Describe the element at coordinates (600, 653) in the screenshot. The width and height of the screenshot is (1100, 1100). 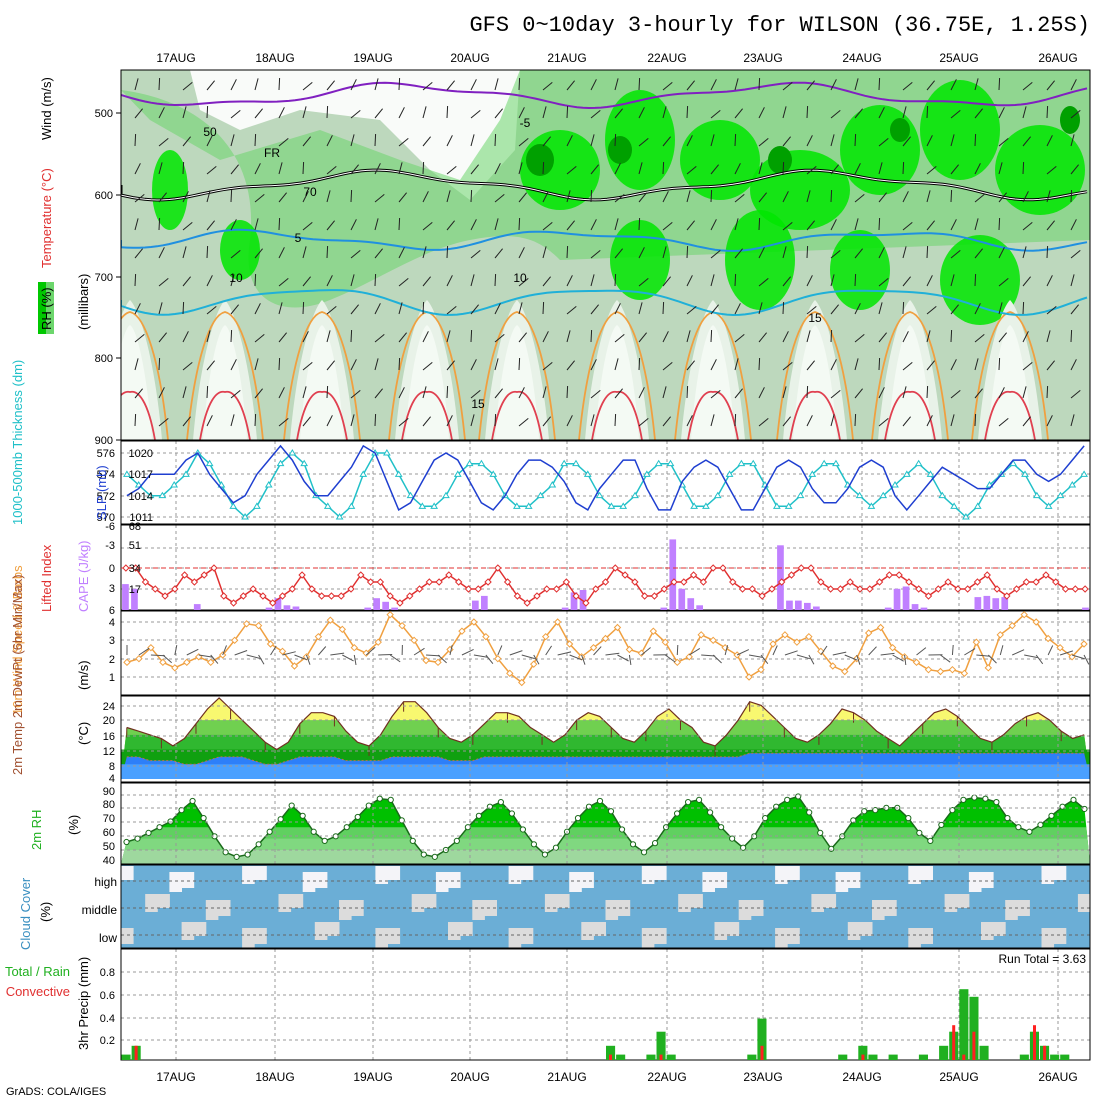
I see `wind10m-panel: 4 3 2 1` at that location.